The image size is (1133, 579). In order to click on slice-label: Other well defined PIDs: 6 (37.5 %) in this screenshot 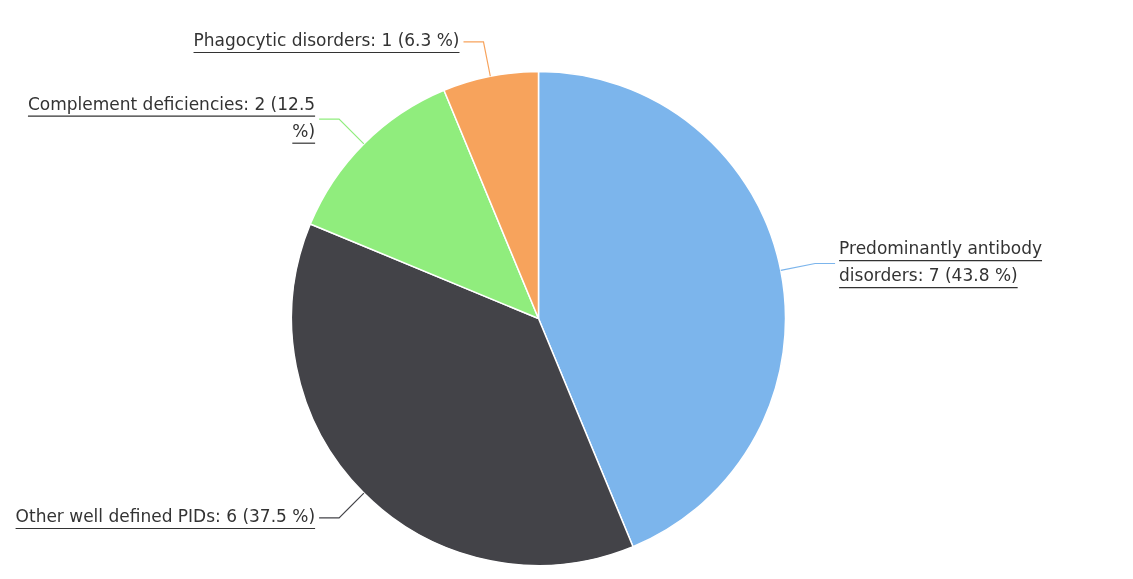, I will do `click(165, 516)`.